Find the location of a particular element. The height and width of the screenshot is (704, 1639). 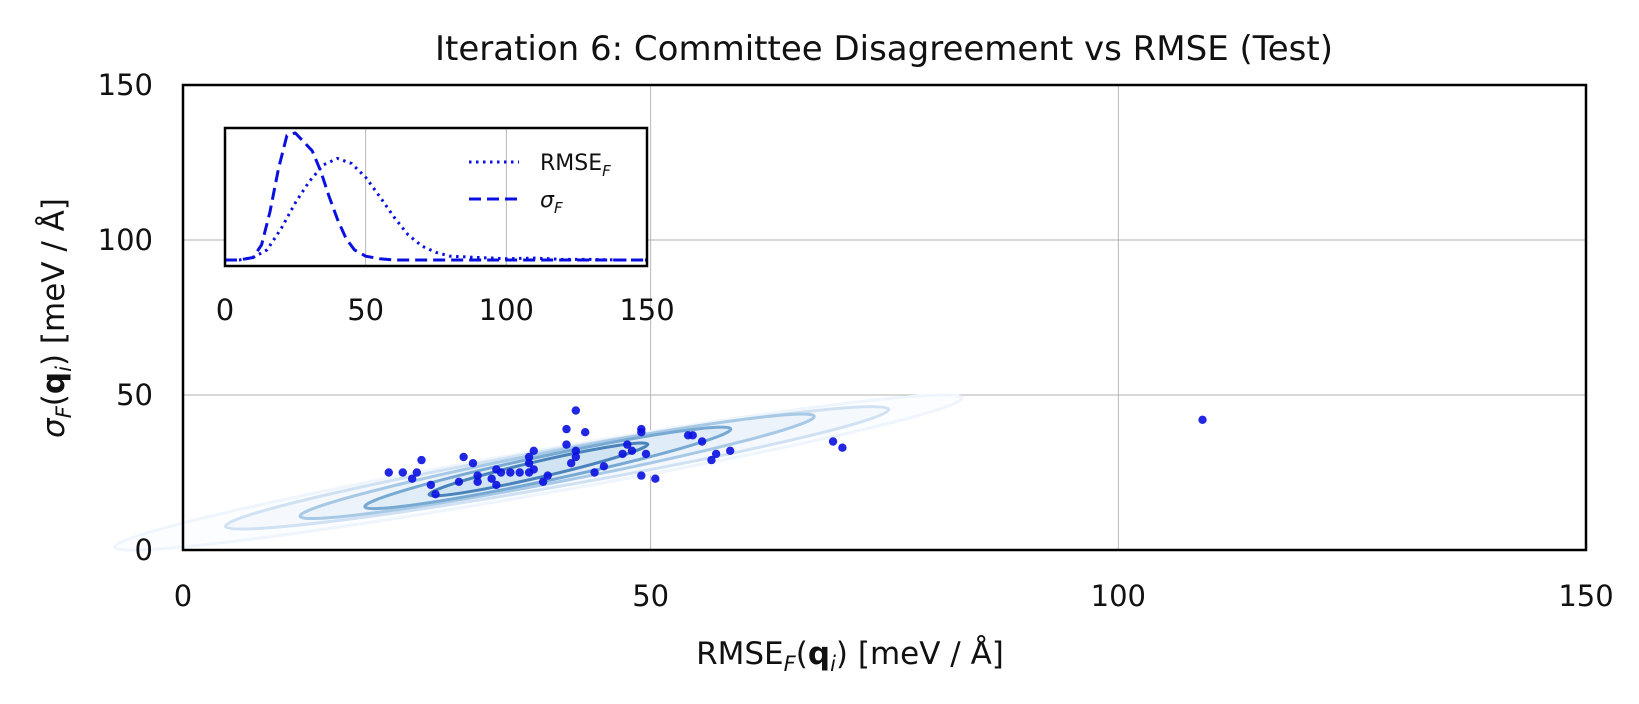

density-contour is located at coordinates (538, 469).